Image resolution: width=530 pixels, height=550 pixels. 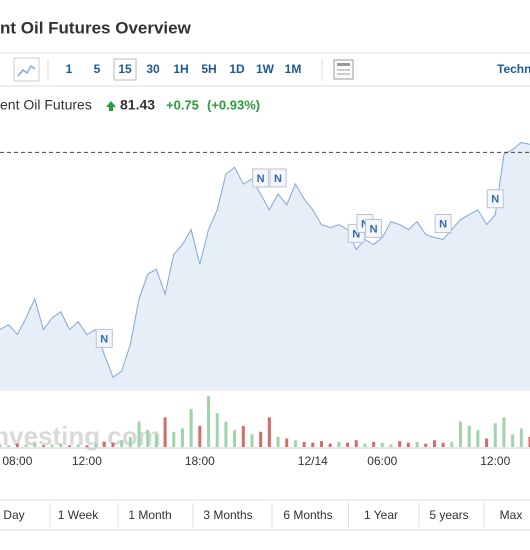 What do you see at coordinates (46, 105) in the screenshot?
I see `instrument-name: ent Oil Futures` at bounding box center [46, 105].